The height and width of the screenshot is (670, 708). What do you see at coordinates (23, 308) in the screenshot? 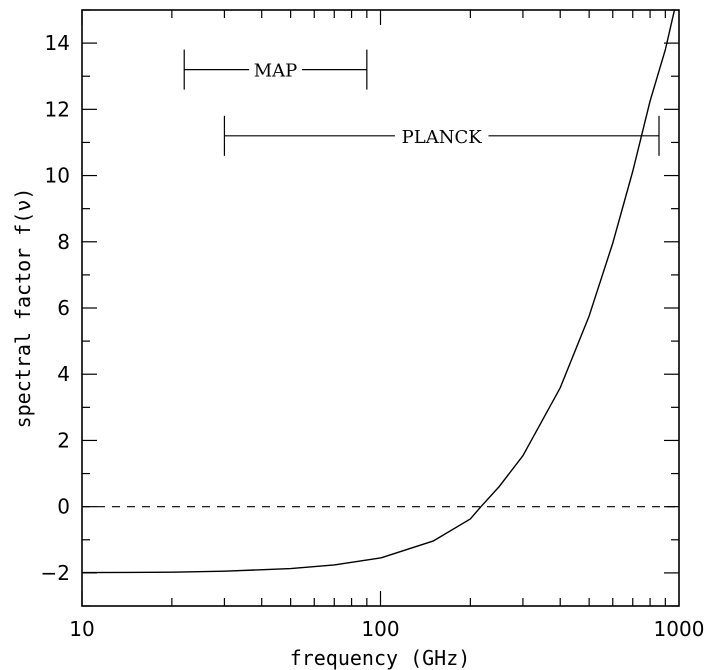
I see `y-axis-label: spectral factor f(ν)` at bounding box center [23, 308].